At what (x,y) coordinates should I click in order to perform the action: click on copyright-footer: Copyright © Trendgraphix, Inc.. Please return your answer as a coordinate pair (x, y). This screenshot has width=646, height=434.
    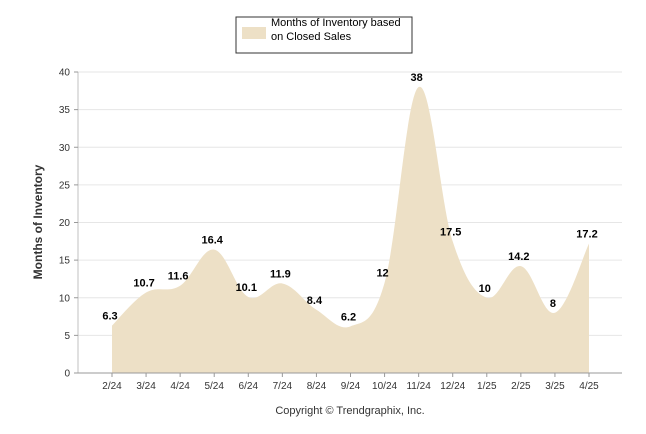
    Looking at the image, I should click on (349, 411).